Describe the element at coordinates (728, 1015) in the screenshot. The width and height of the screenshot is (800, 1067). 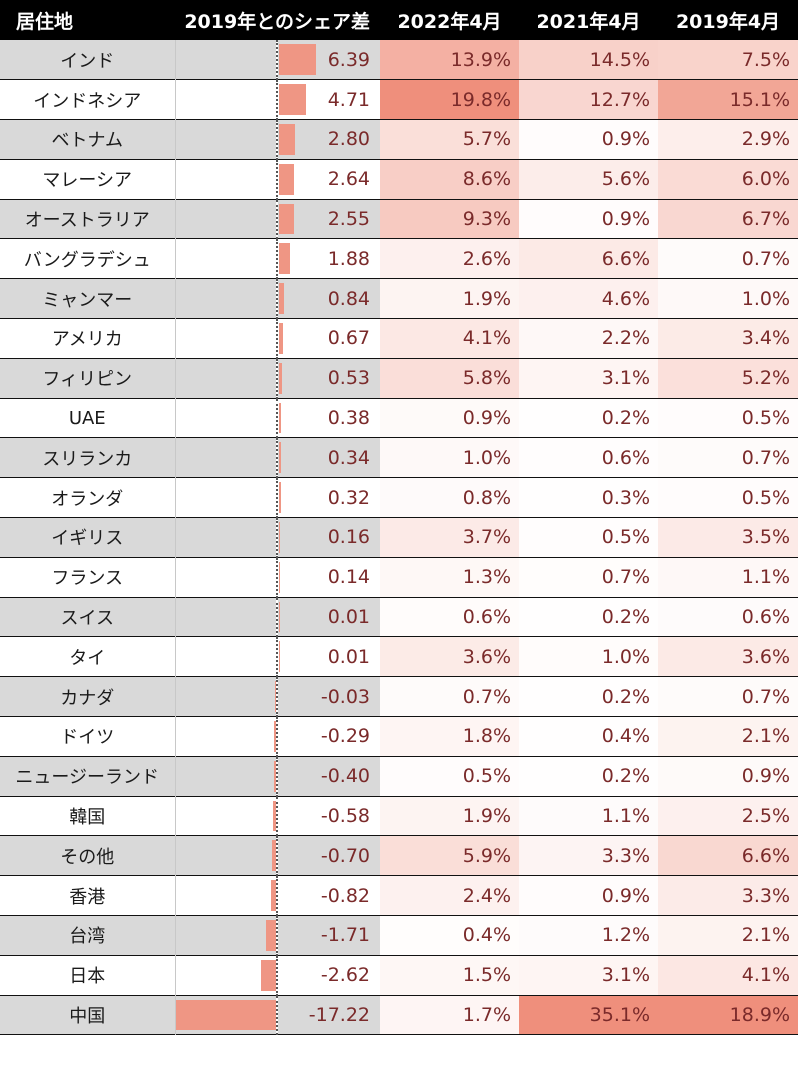
I see `share-cell-y2019: 18.9%` at that location.